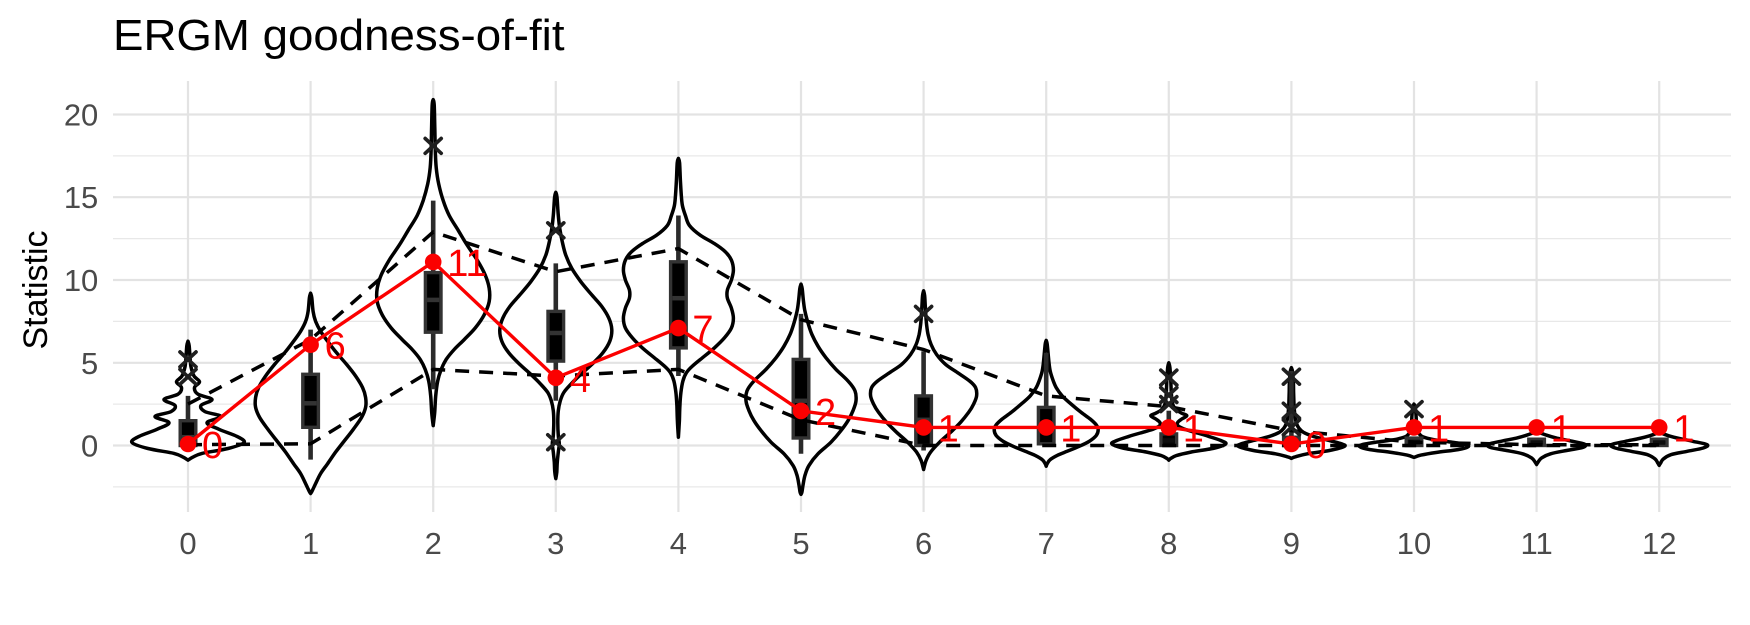  I want to click on svg-text: 12, so click(1659, 543).